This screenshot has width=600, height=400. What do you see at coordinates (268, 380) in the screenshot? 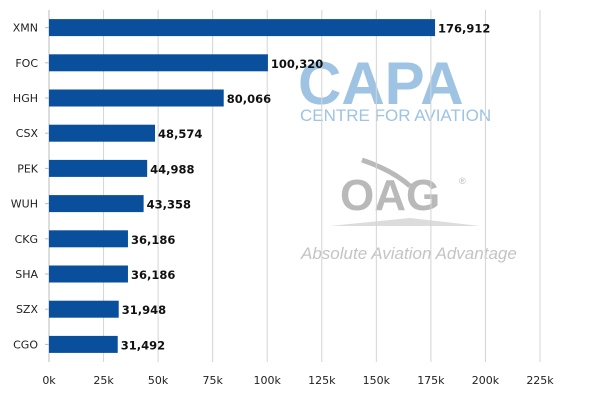
I see `x-tick-label: 100k` at bounding box center [268, 380].